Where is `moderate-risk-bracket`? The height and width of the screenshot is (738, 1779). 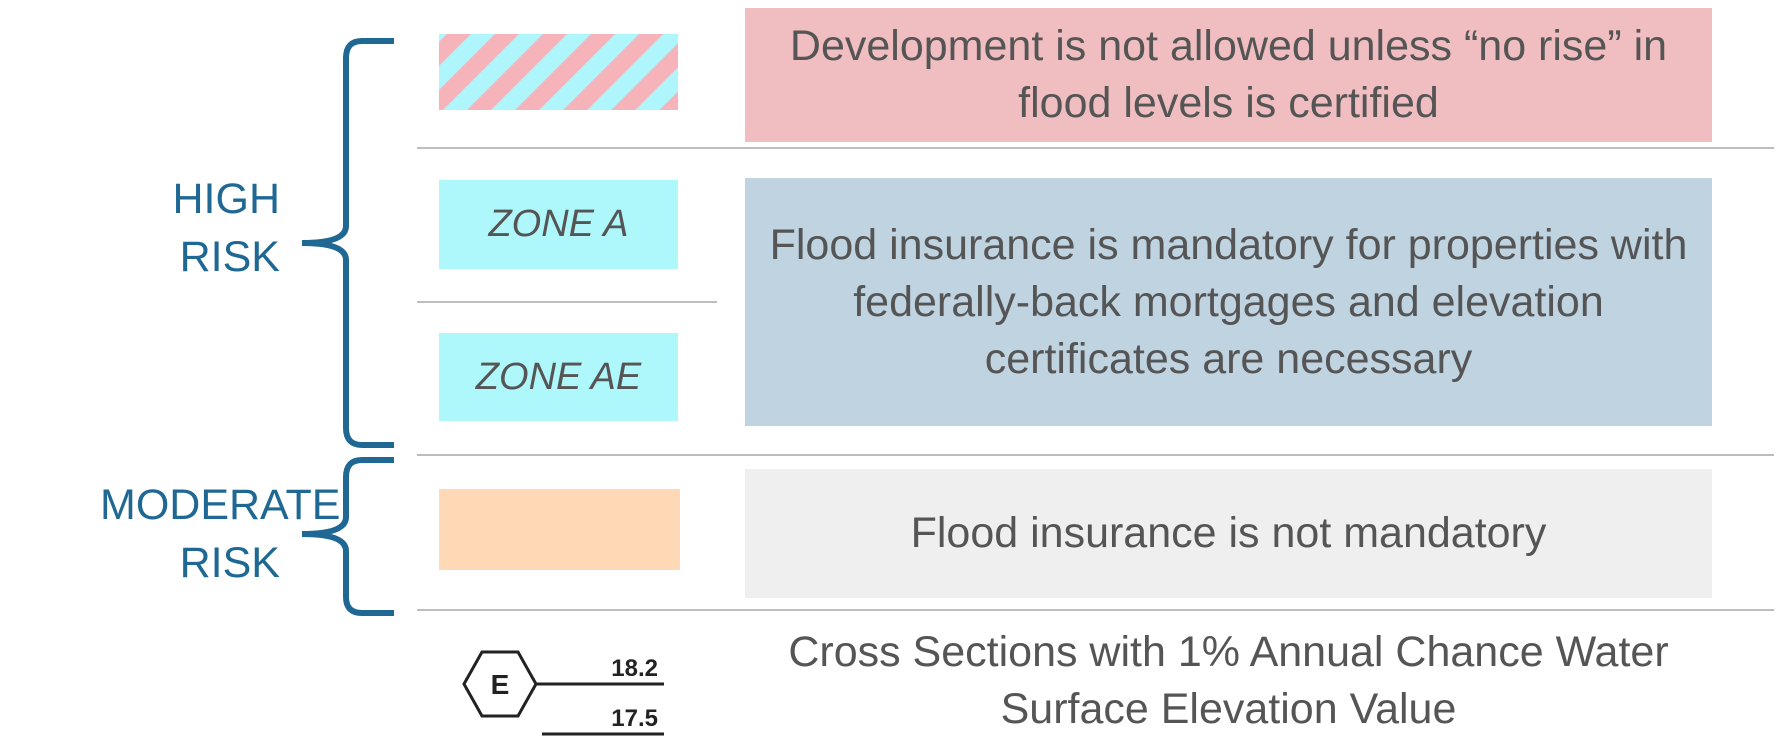
moderate-risk-bracket is located at coordinates (347, 536).